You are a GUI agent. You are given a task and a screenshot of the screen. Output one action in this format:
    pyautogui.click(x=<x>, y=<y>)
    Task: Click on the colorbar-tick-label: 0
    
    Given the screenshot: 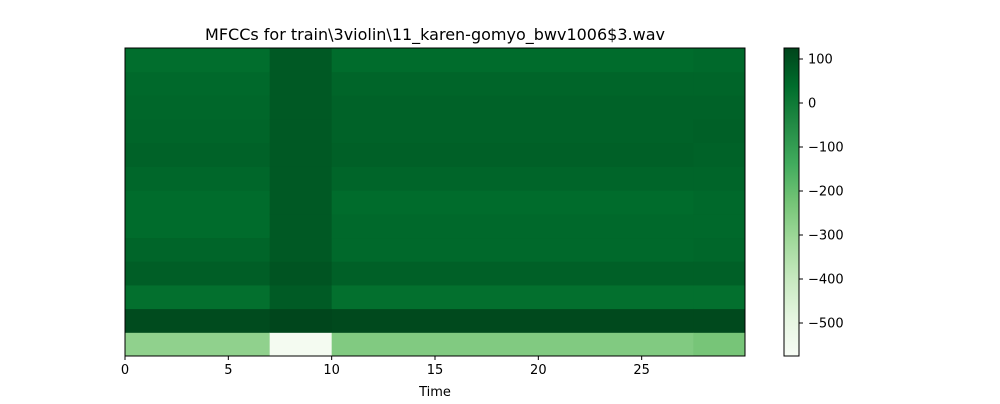 What is the action you would take?
    pyautogui.click(x=812, y=104)
    